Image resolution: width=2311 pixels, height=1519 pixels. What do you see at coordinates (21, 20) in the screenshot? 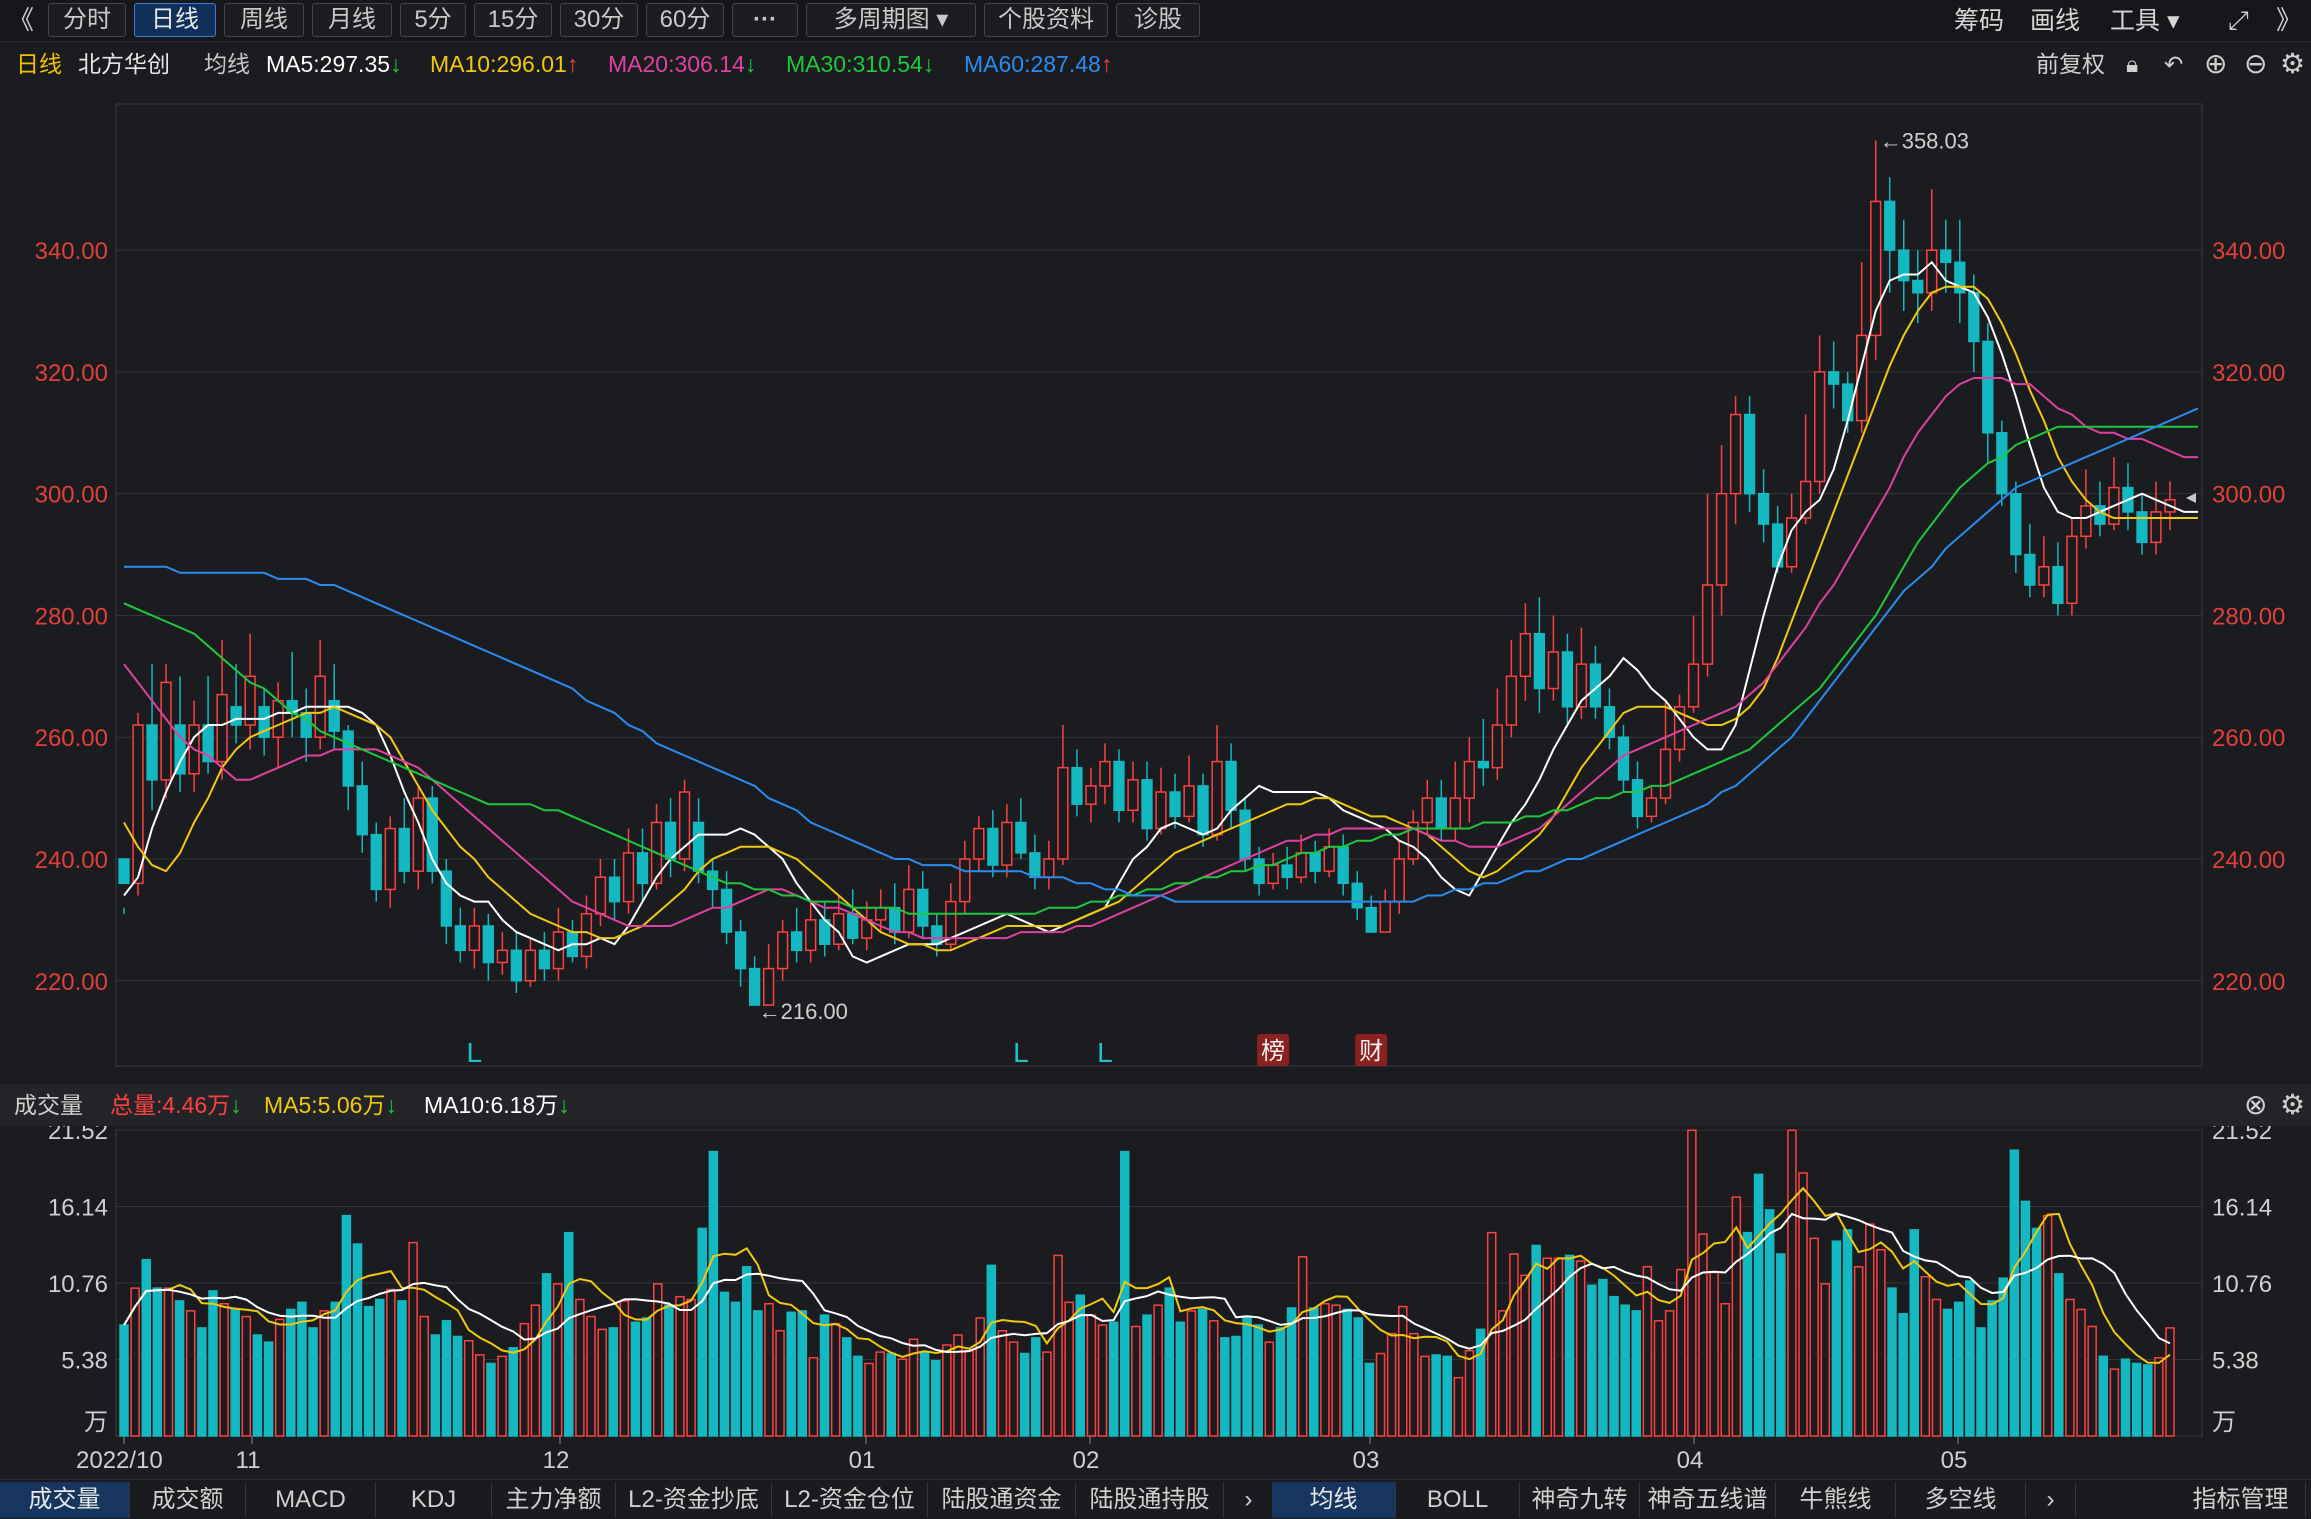
I see `double-chevron-left-icon: 《` at bounding box center [21, 20].